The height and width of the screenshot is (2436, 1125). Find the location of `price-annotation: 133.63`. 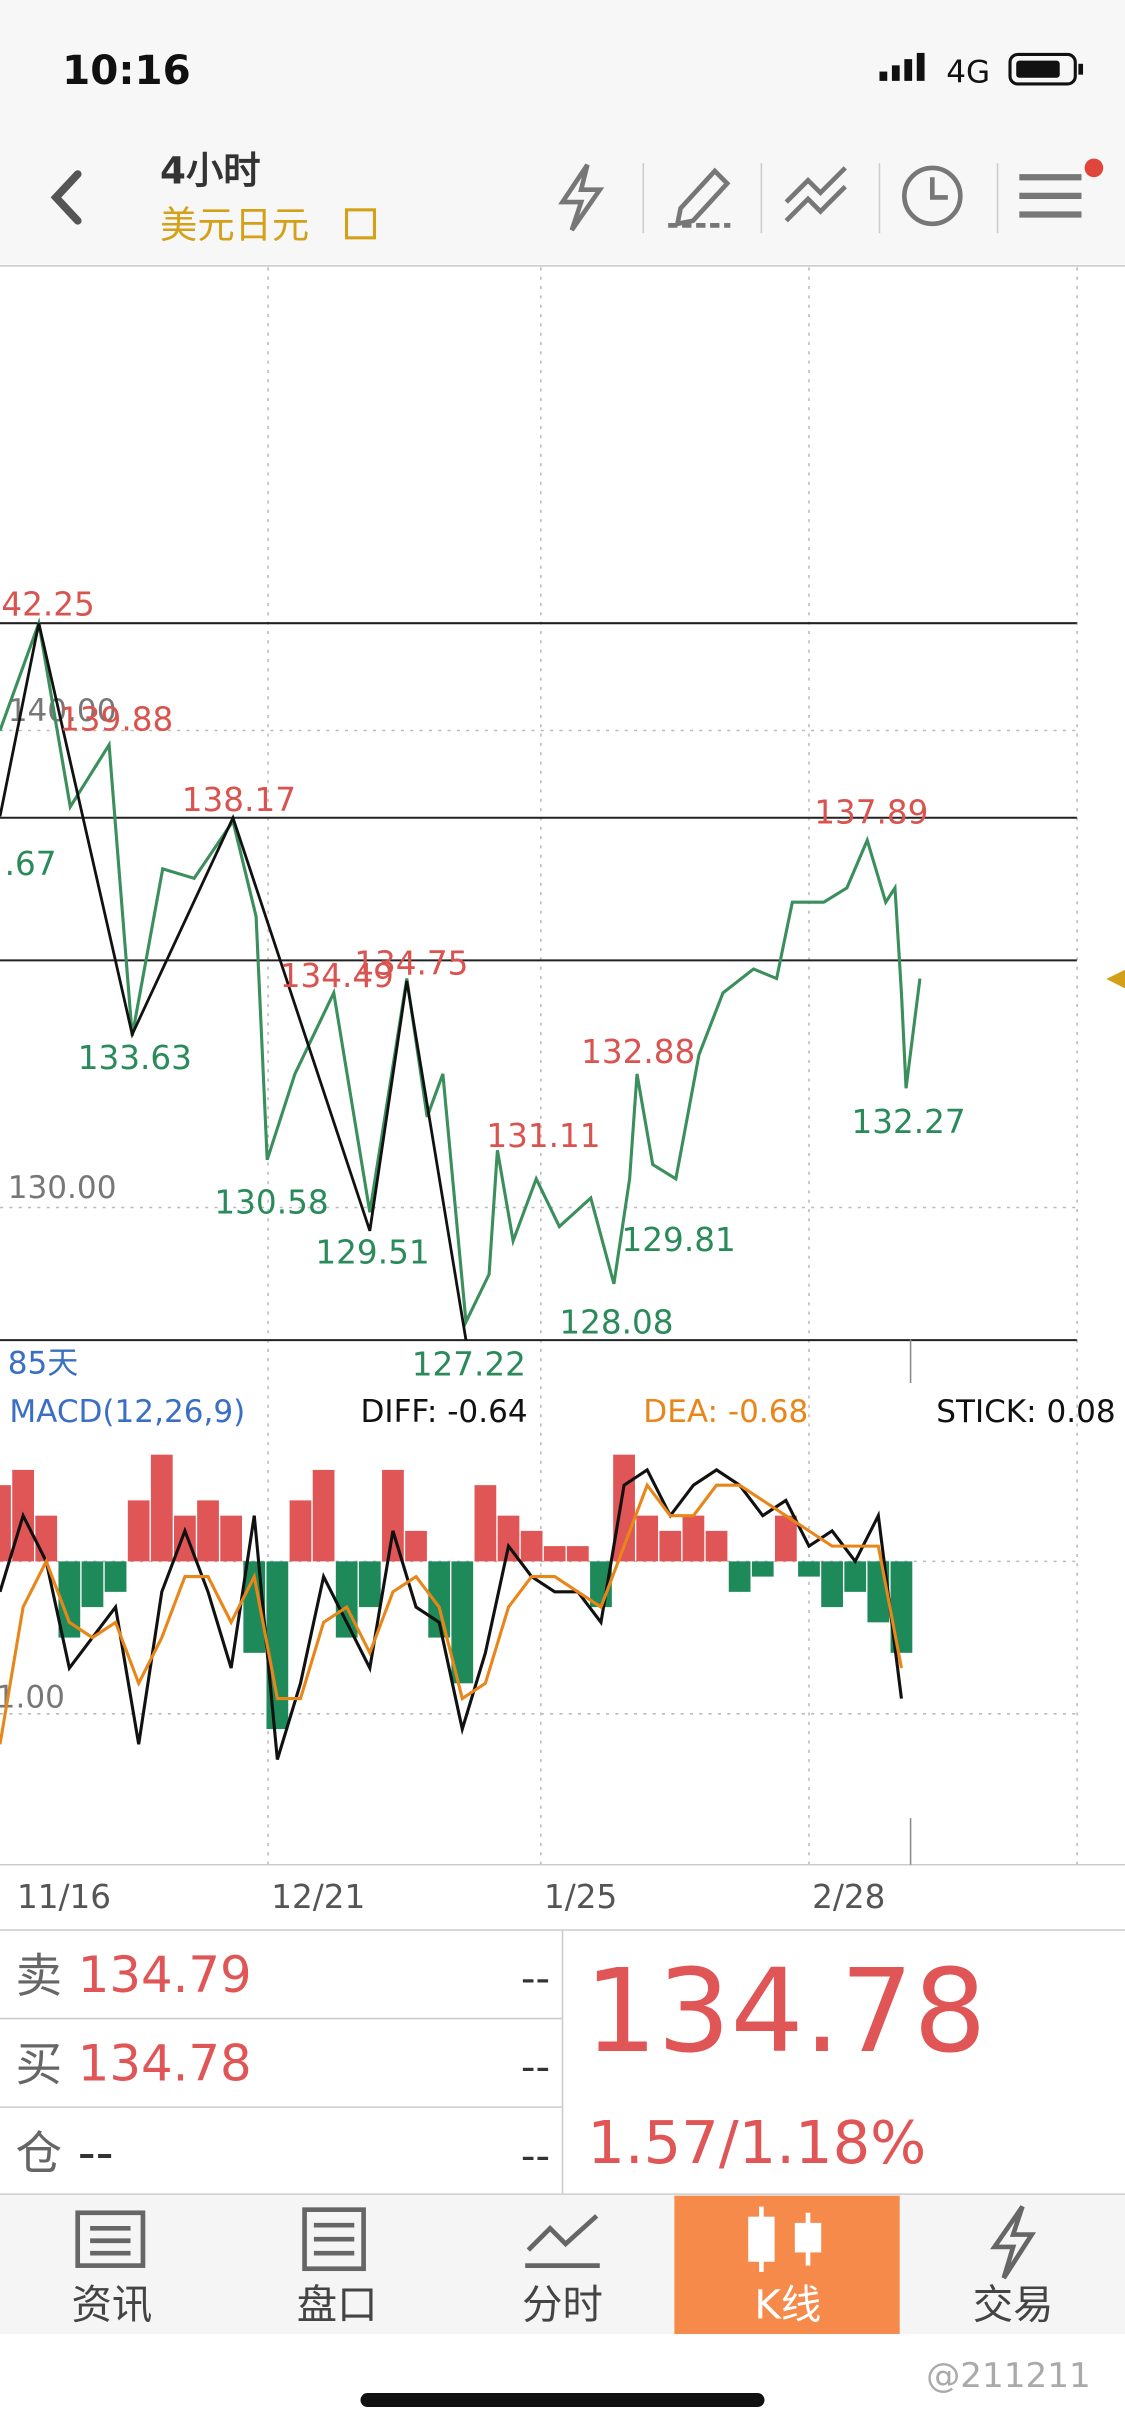

price-annotation: 133.63 is located at coordinates (135, 1058).